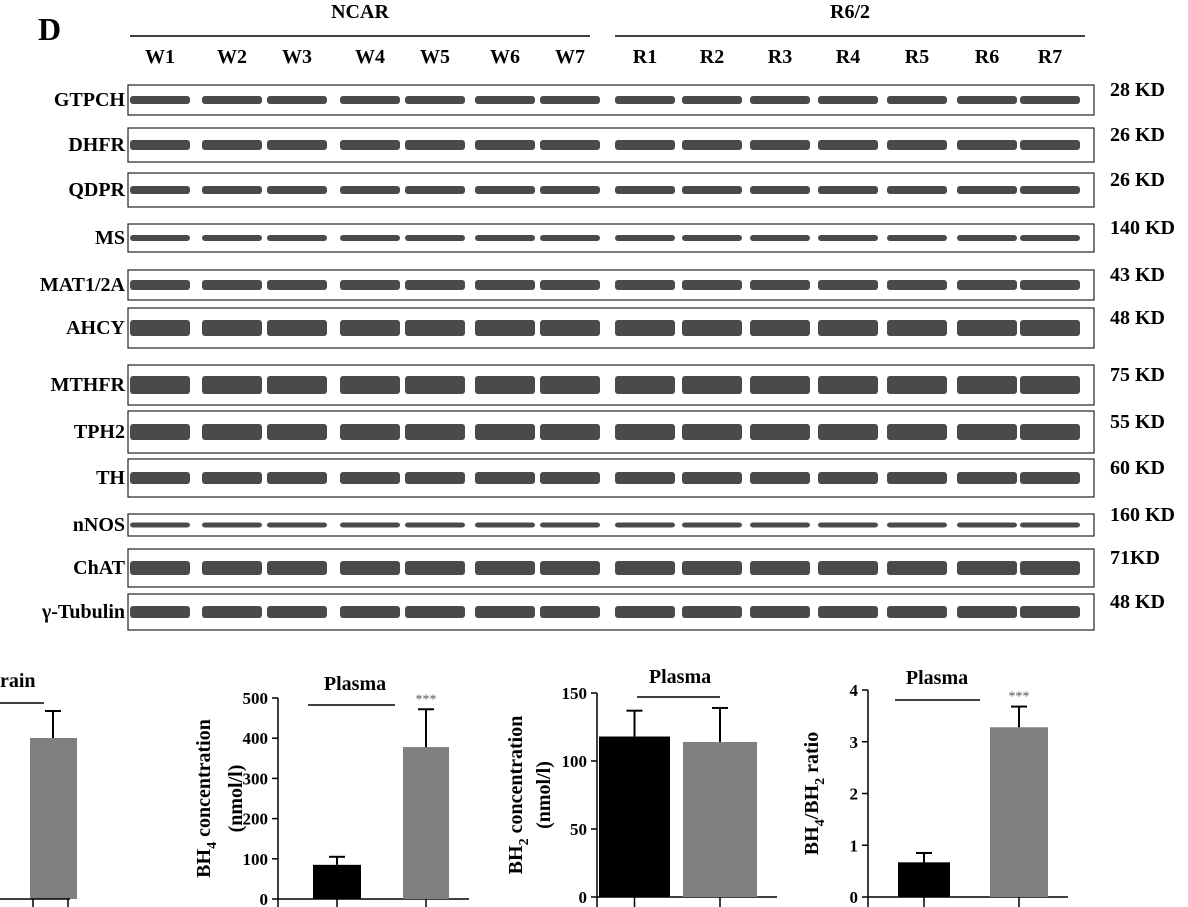 The image size is (1188, 907). I want to click on significance: ***, so click(426, 699).